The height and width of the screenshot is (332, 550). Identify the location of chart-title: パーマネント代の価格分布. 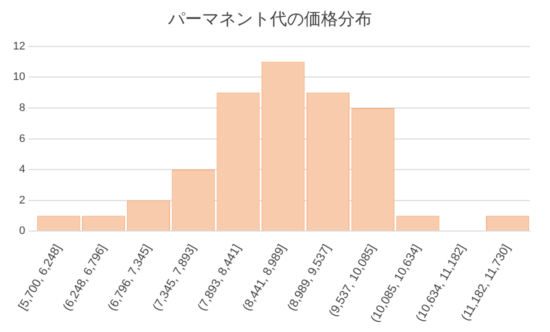
(269, 20).